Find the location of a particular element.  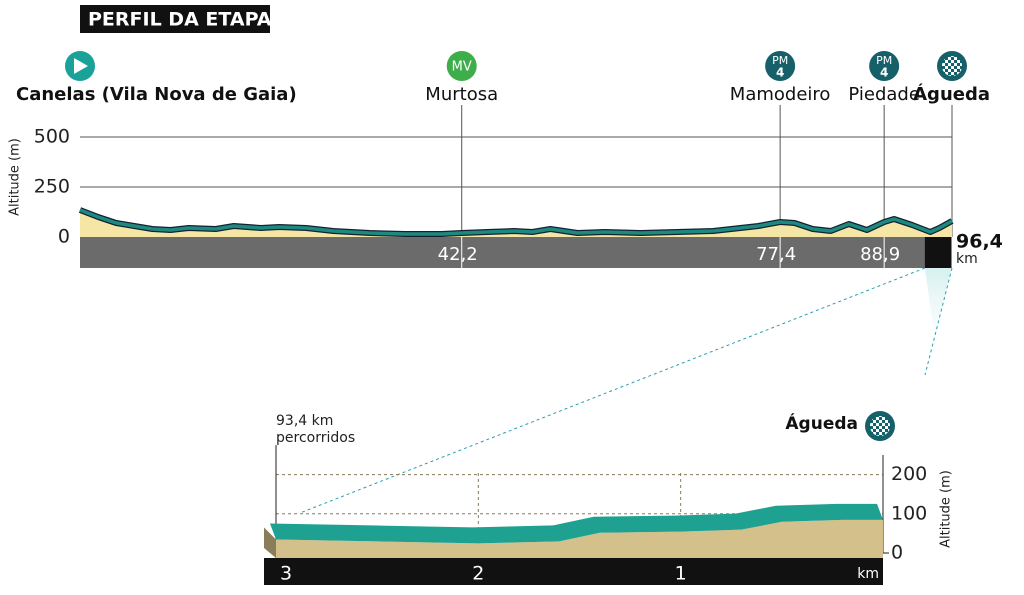

finish-name: Águeda is located at coordinates (821, 423).